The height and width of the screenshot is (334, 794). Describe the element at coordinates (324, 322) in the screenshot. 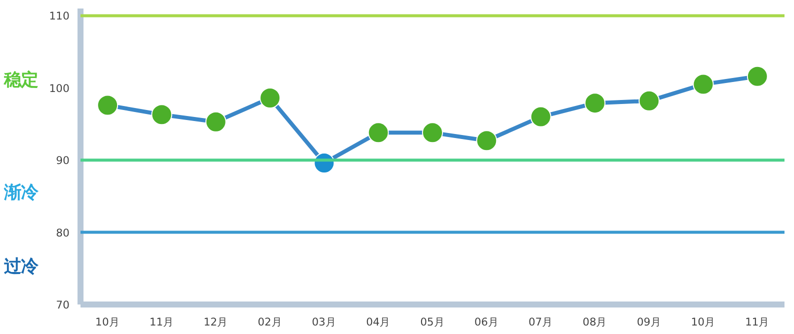

I see `x-tick-label: 03月` at that location.